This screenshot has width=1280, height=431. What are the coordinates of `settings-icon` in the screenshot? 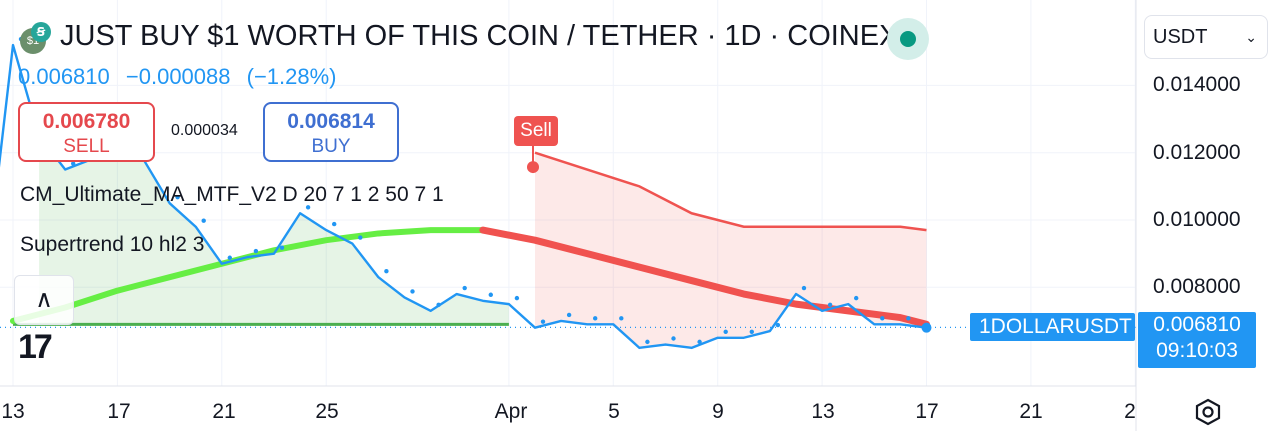 It's located at (1208, 412).